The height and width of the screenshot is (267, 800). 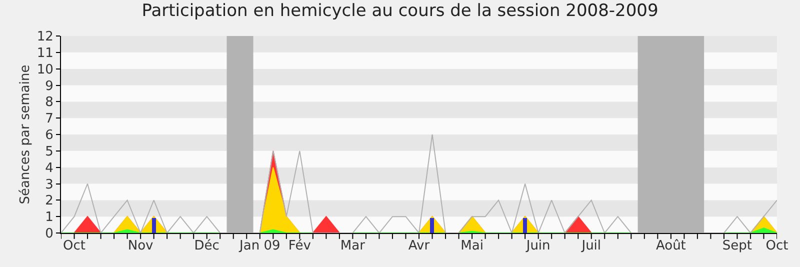 What do you see at coordinates (400, 10) in the screenshot?
I see `chart-title: Participation en hemicycle au cours de la session 2008-2009` at bounding box center [400, 10].